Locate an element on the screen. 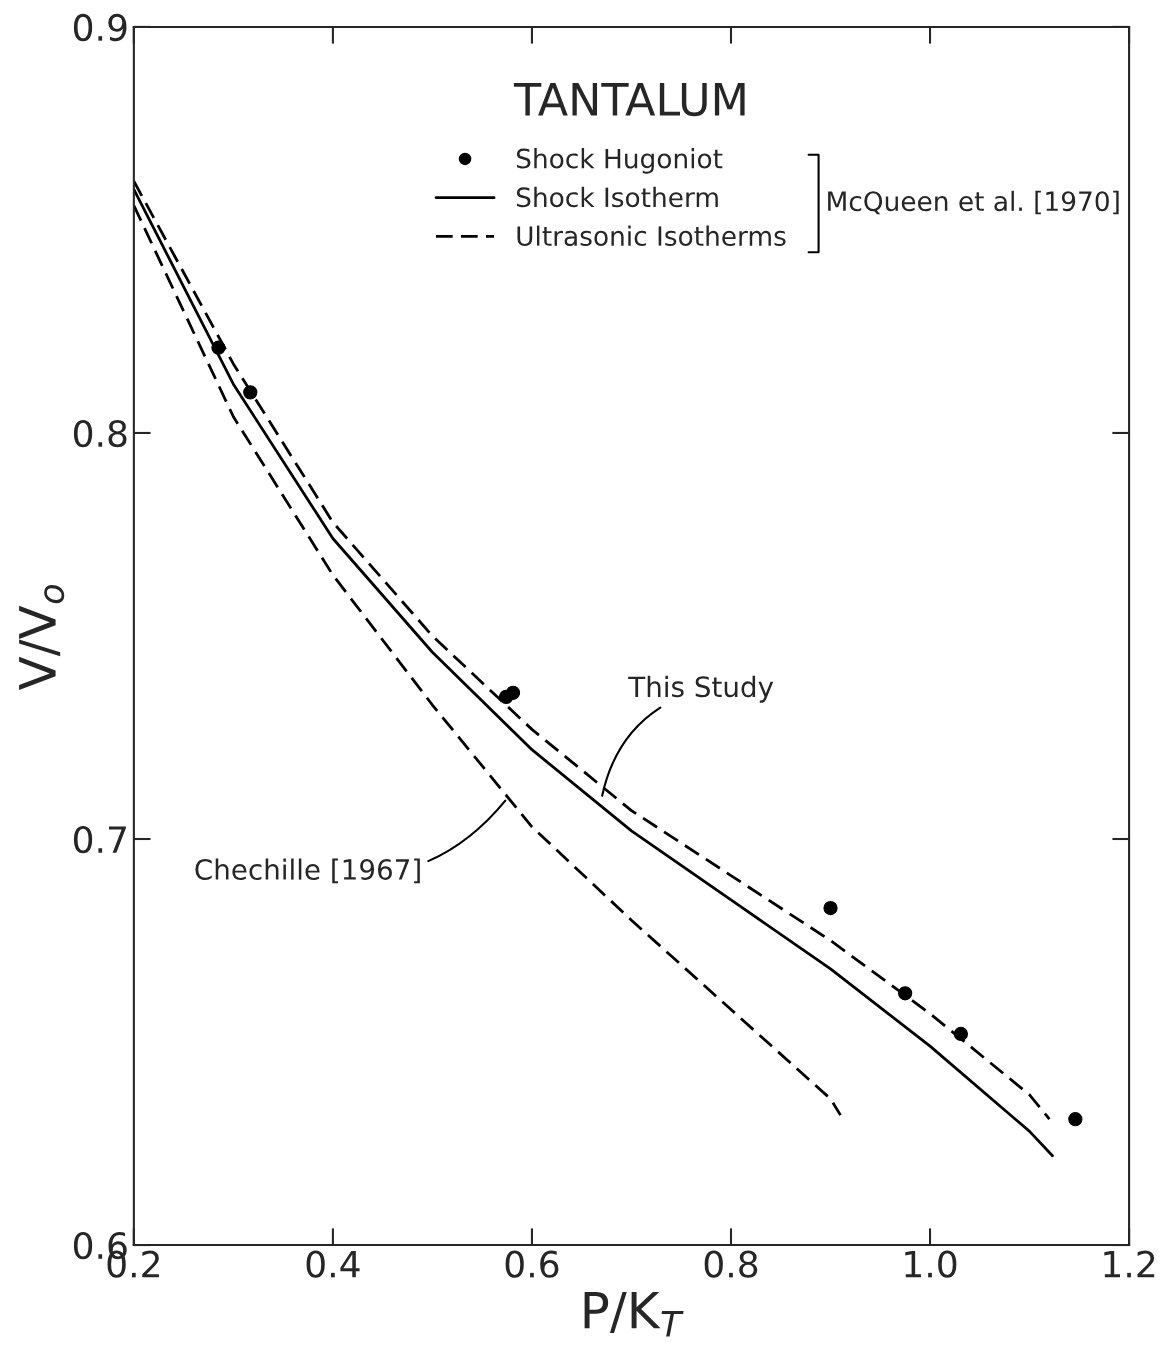 The image size is (1164, 1346). y-axis-title: V/V$_{o}$ is located at coordinates (42, 637).